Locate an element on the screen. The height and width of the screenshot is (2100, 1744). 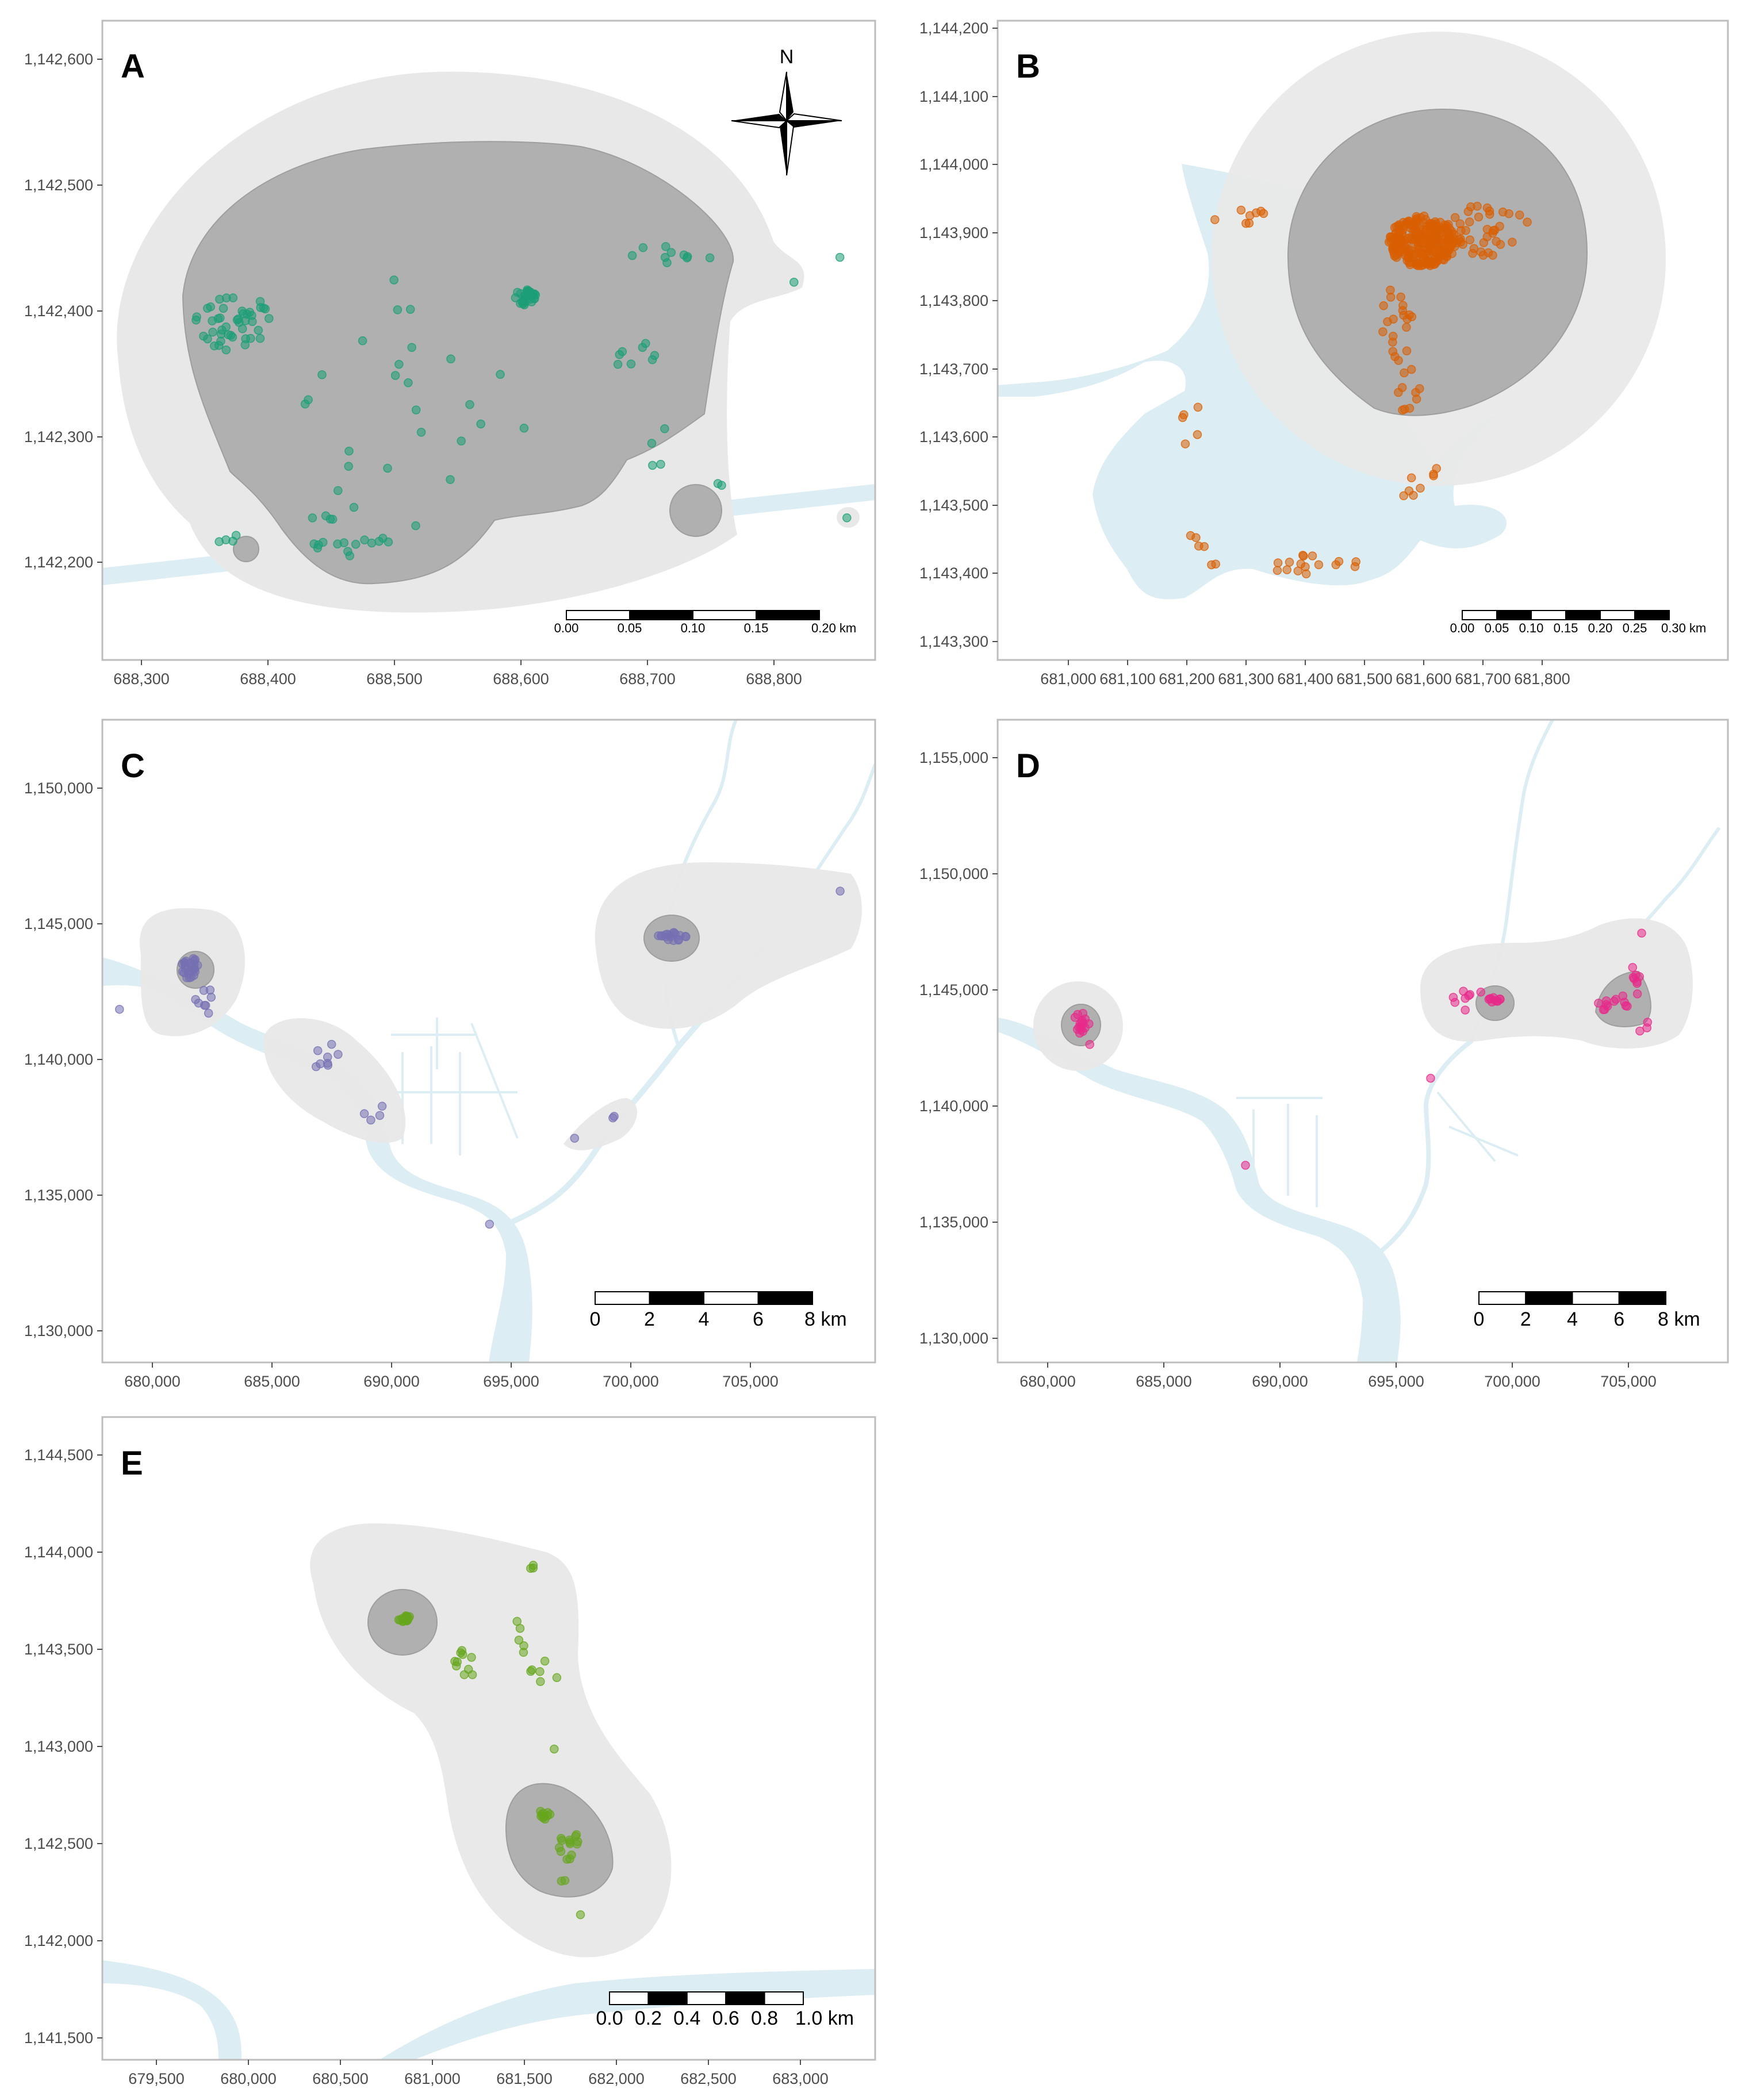
y-tick-label: 1,141,500 is located at coordinates (58, 2038).